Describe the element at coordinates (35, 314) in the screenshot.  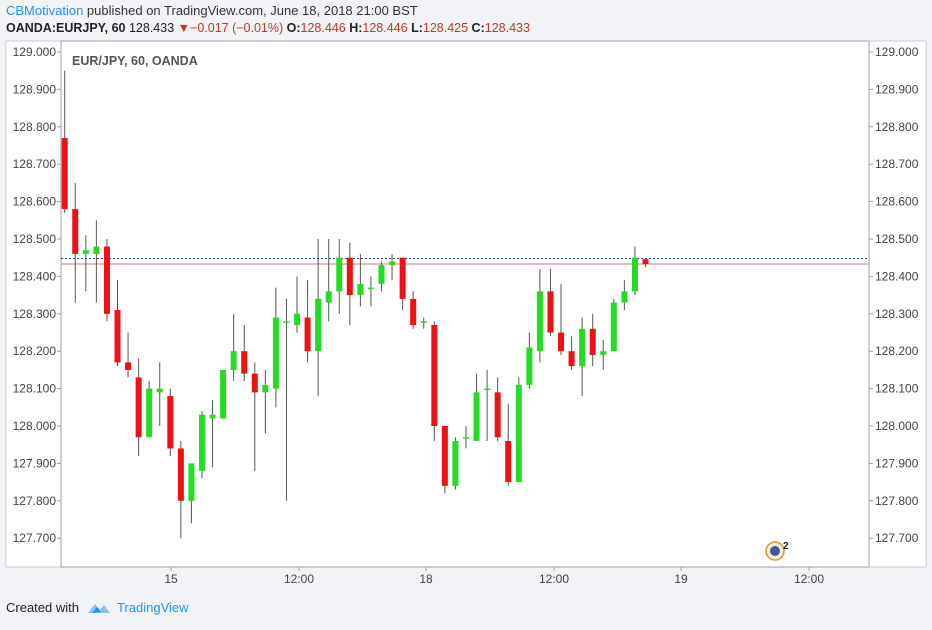
I see `y-tick-label-left: 128.300` at that location.